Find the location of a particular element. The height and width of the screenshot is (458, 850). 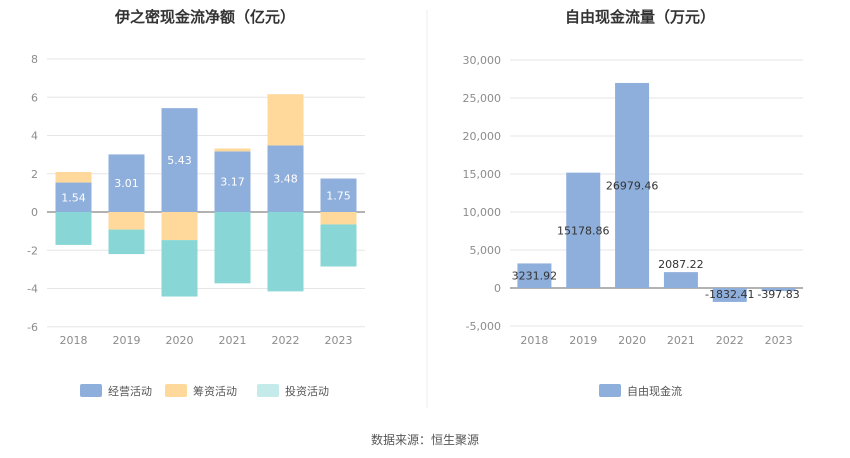

left-x-tick-label: 2022 is located at coordinates (286, 340).